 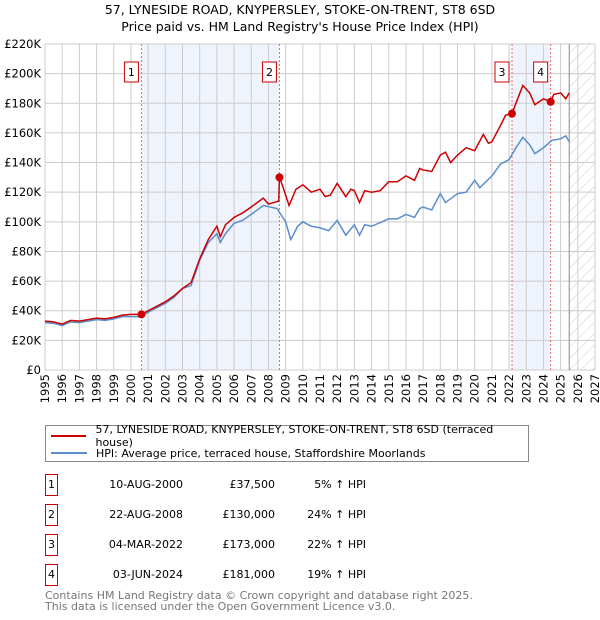 I want to click on x-tick-label: 2009, so click(x=286, y=388).